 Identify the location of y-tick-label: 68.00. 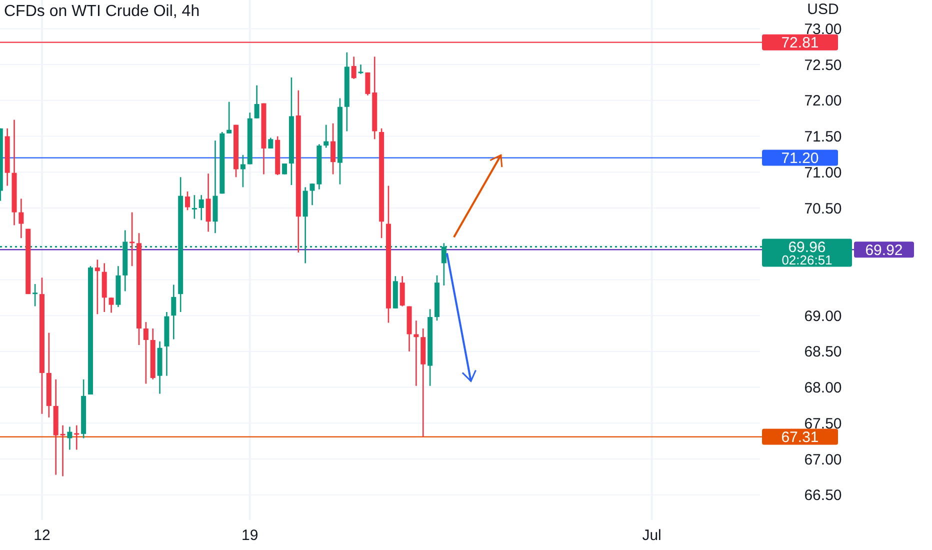
(823, 388).